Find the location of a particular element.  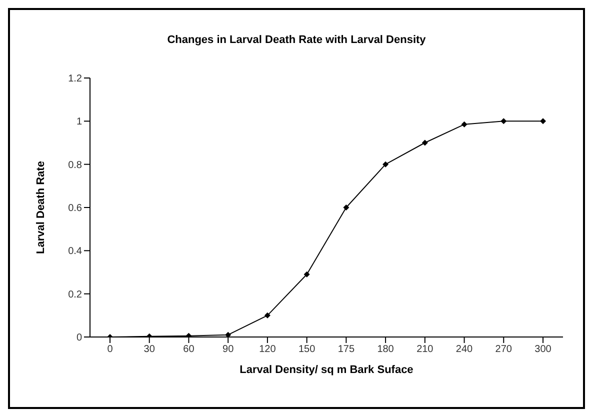

x-tick-label: 300 is located at coordinates (543, 350).